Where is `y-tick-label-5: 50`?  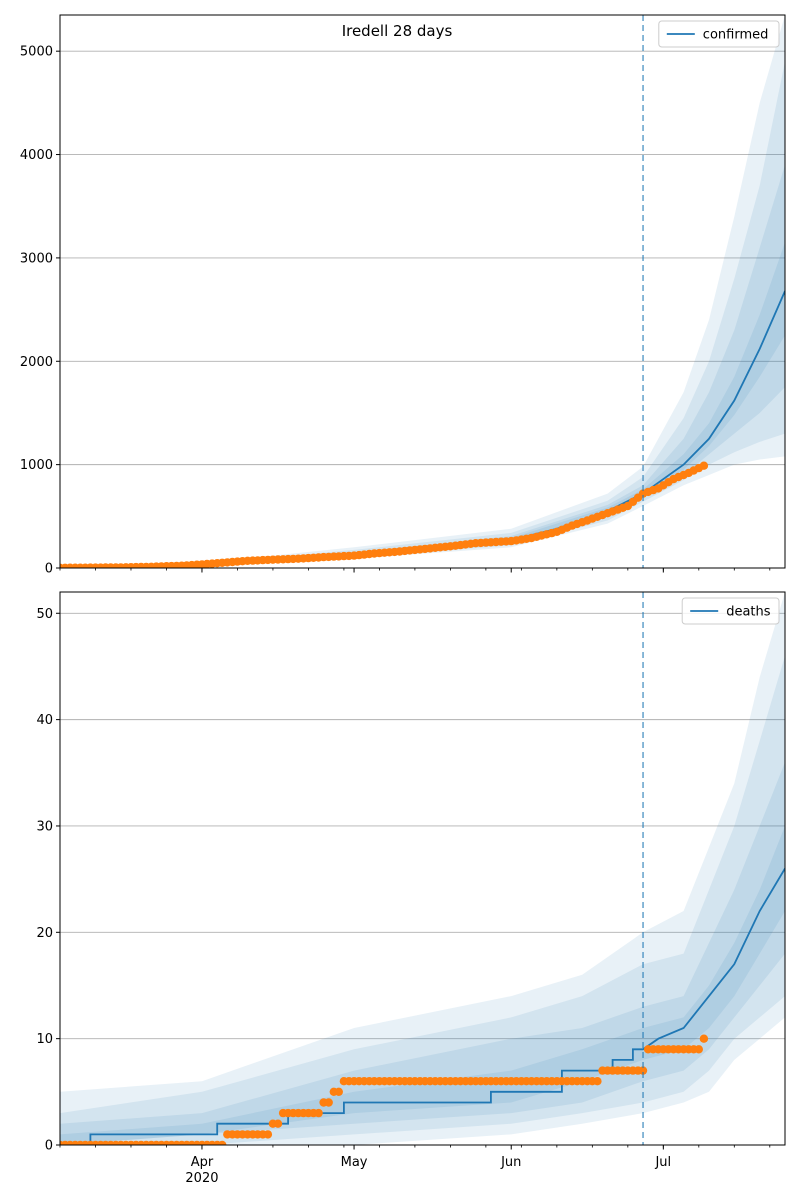 y-tick-label-5: 50 is located at coordinates (44, 614).